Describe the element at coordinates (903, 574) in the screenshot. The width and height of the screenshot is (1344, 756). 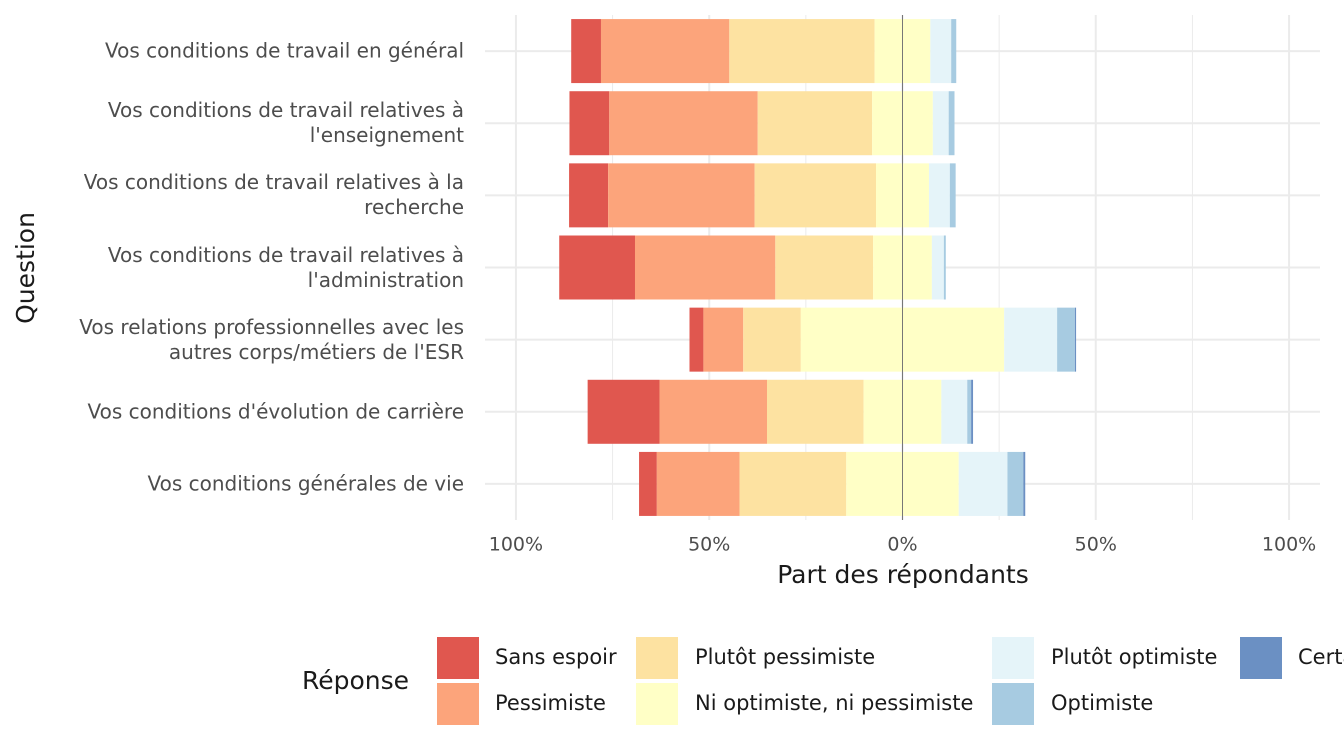
I see `x-axis-title: Part des répondants` at that location.